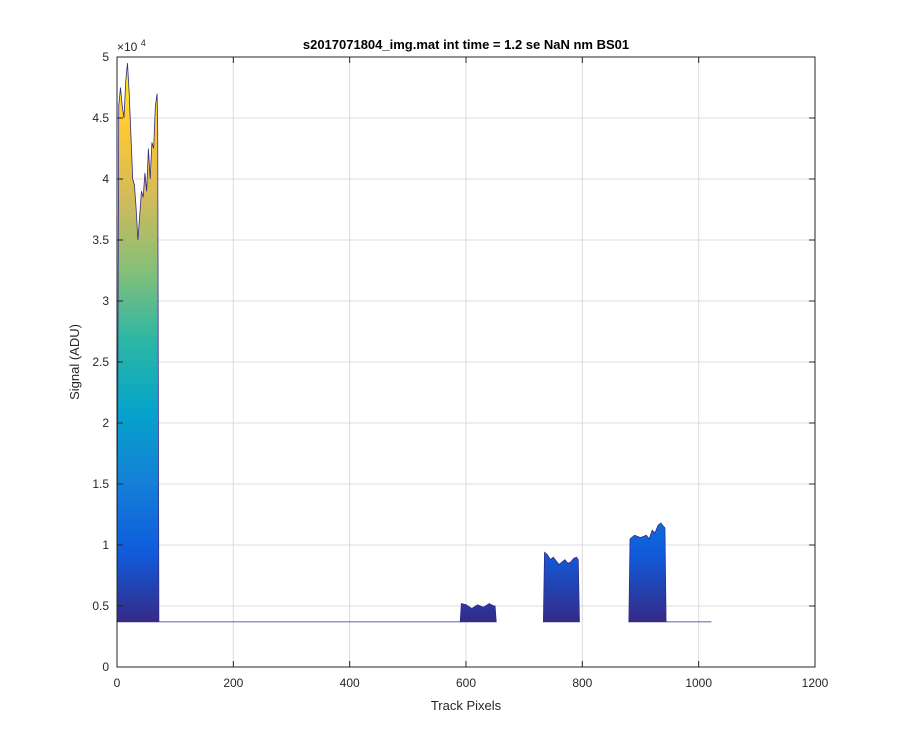 This screenshot has width=900, height=750. Describe the element at coordinates (350, 683) in the screenshot. I see `x-tick-label: 400` at that location.